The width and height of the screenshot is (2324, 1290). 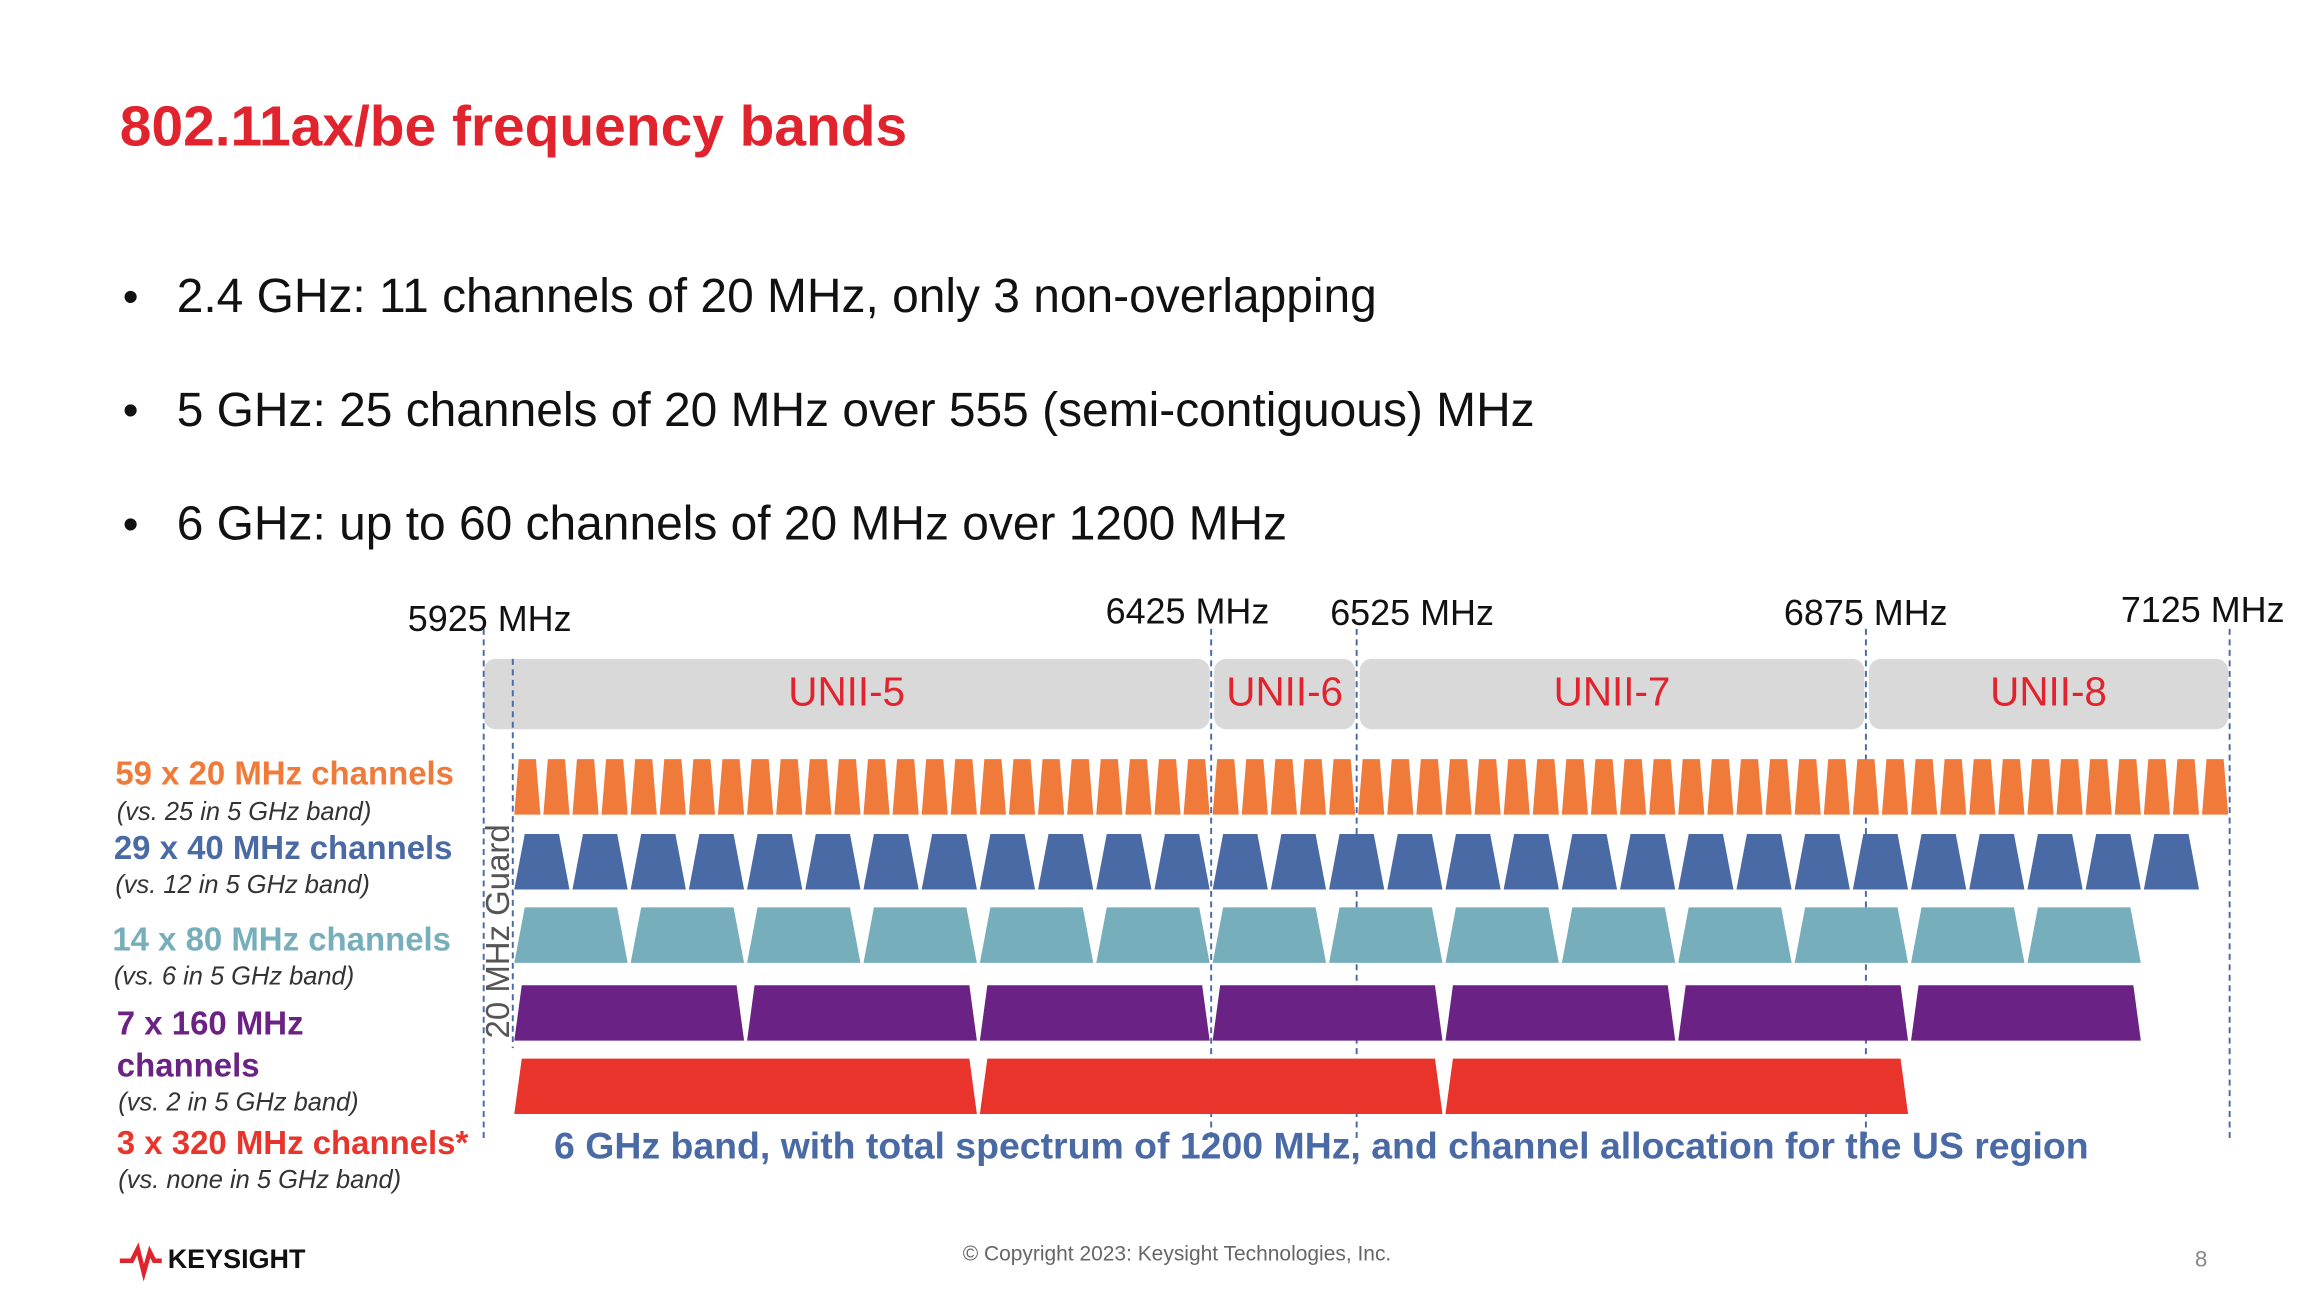 I want to click on row-note: (vs. 25 in 5 GHz band), so click(x=244, y=812).